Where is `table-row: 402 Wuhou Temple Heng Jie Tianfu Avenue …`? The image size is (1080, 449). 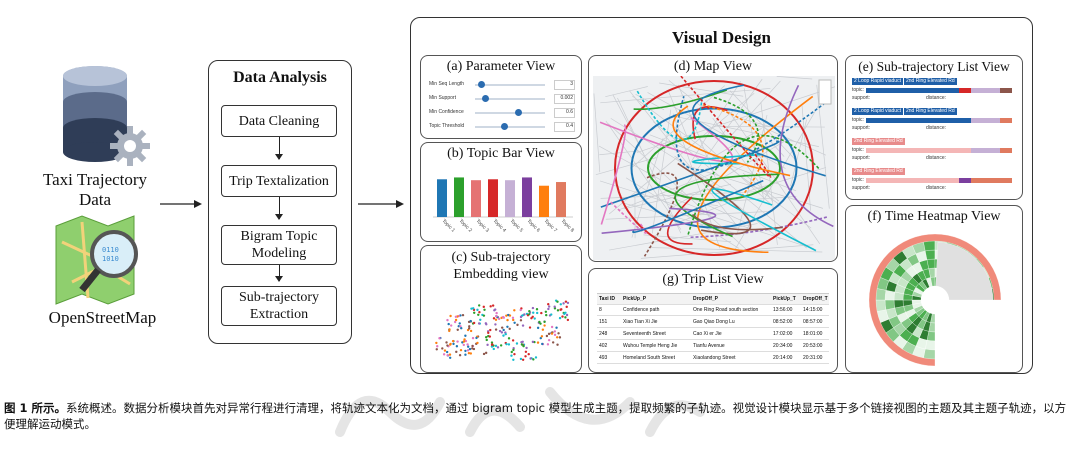
table-row: 402 Wuhou Temple Heng Jie Tianfu Avenue … is located at coordinates (713, 346).